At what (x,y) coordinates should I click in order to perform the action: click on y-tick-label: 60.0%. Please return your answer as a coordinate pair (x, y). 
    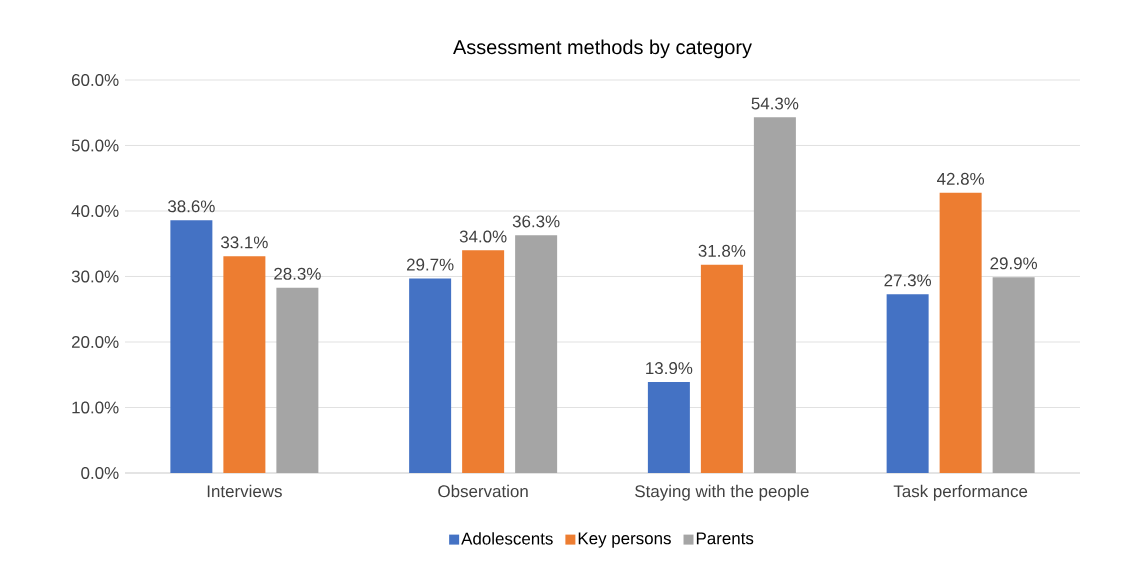
    Looking at the image, I should click on (95, 80).